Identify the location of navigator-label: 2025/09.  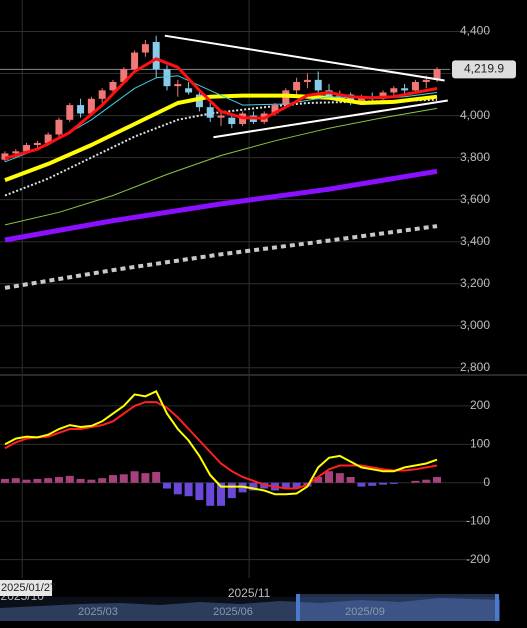
(365, 612).